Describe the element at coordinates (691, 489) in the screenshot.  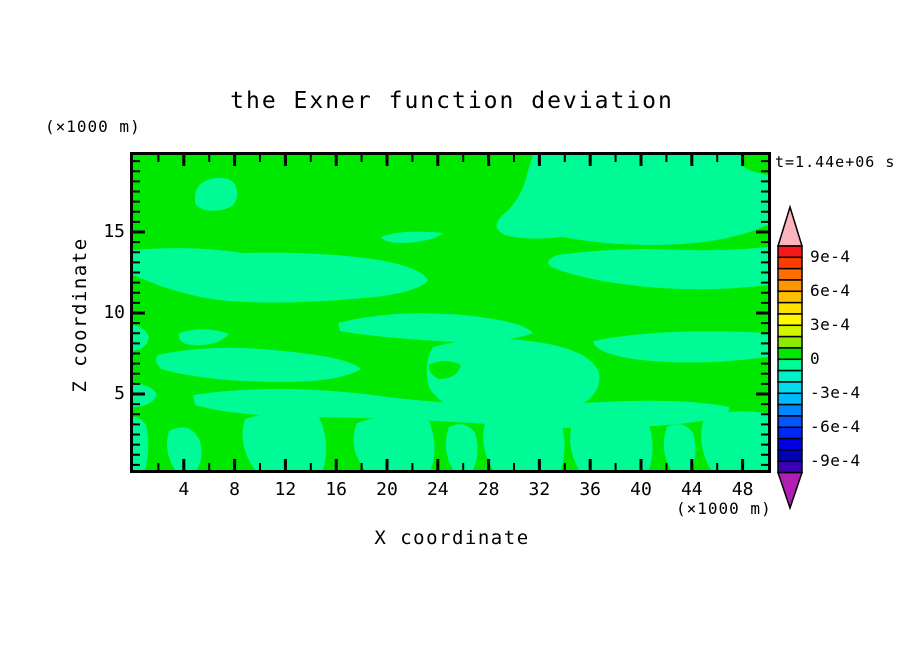
I see `x-tick-label-44: 44` at that location.